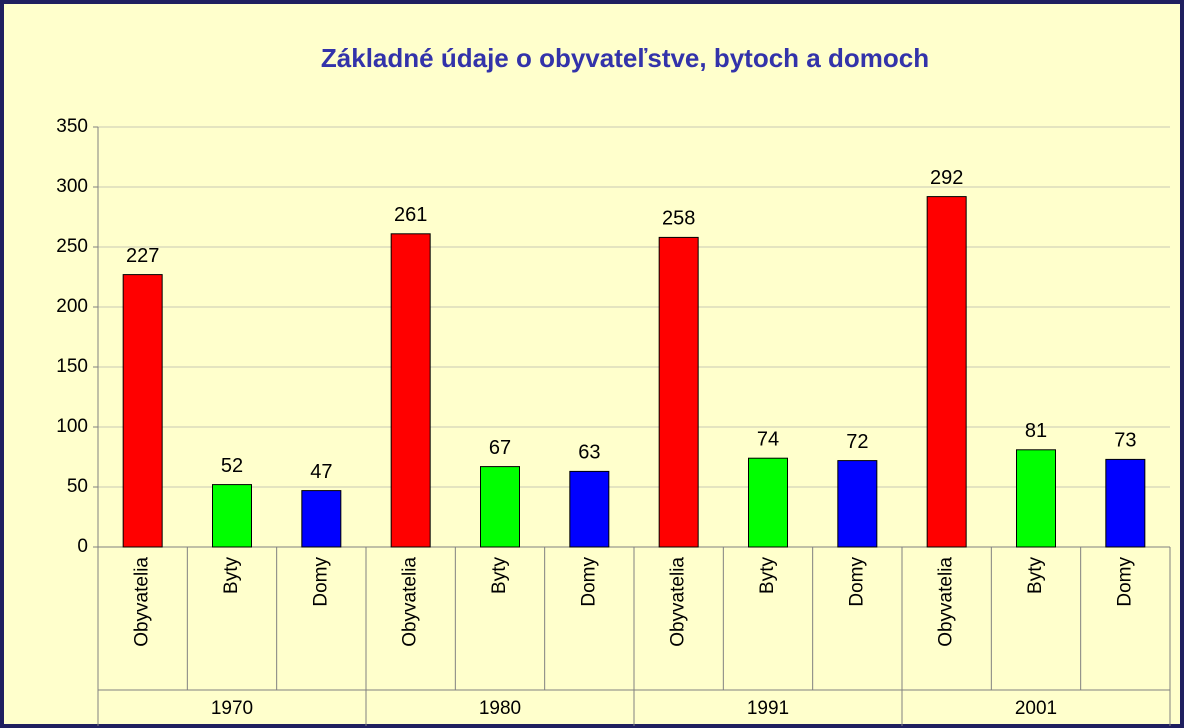 The width and height of the screenshot is (1184, 728). What do you see at coordinates (946, 178) in the screenshot?
I see `data-label: 292` at bounding box center [946, 178].